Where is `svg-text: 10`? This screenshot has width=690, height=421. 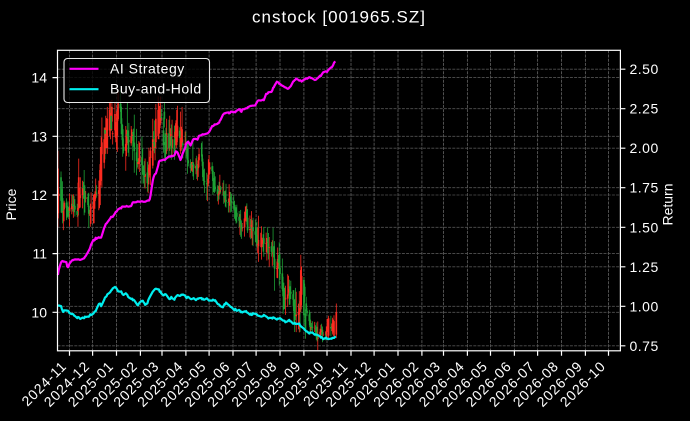 svg-text: 10 is located at coordinates (39, 312).